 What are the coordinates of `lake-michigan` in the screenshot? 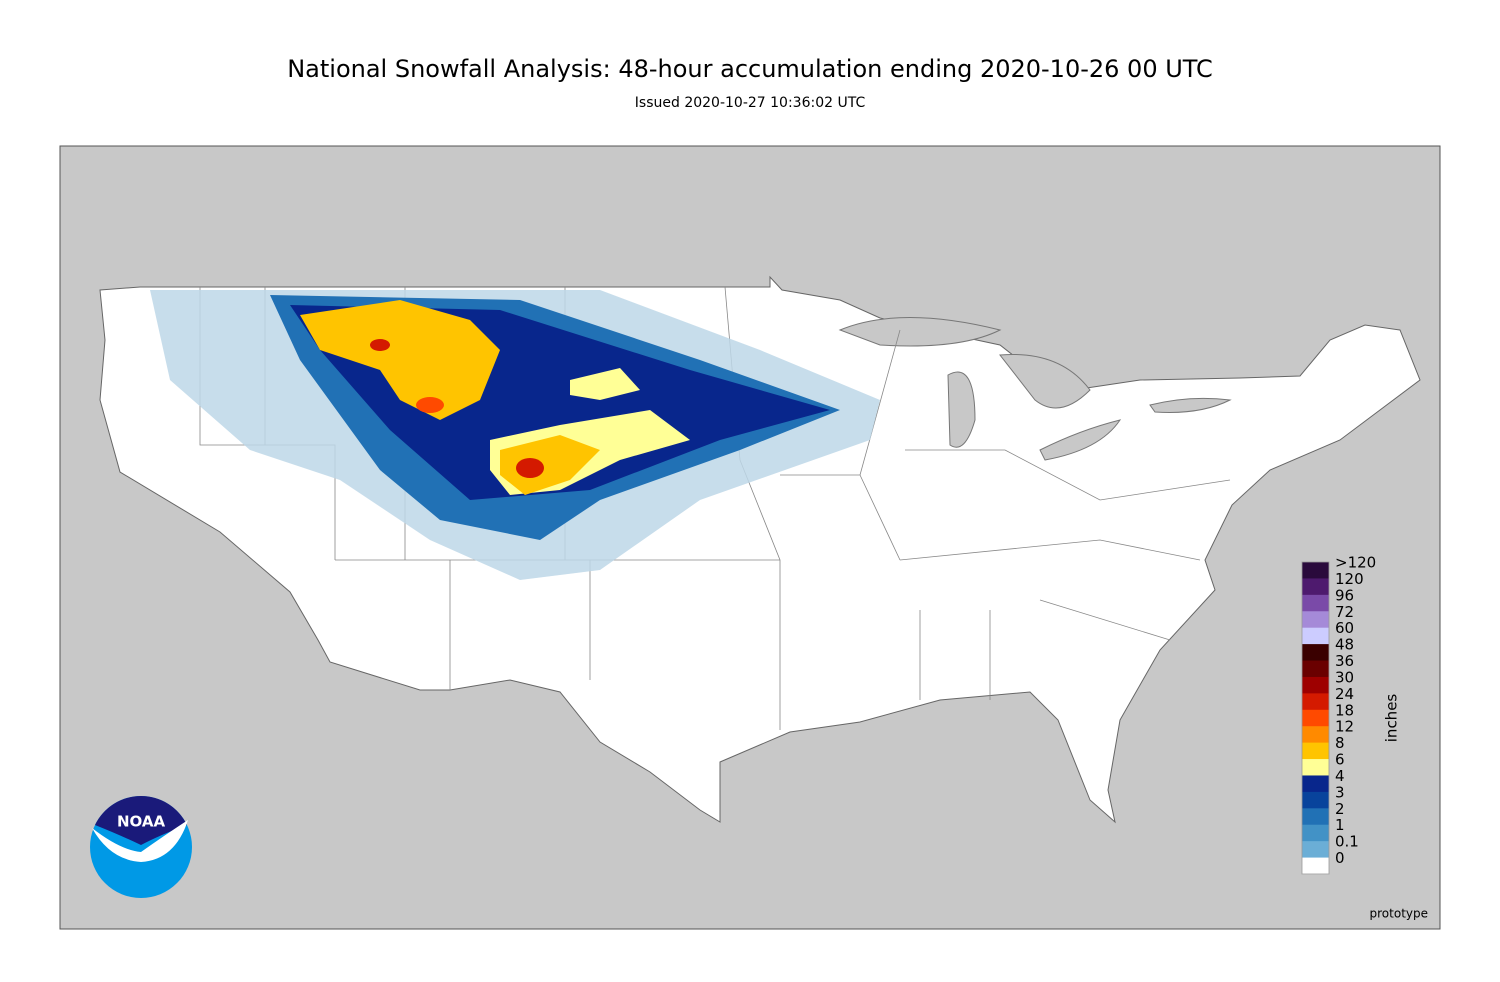 It's located at (961, 409).